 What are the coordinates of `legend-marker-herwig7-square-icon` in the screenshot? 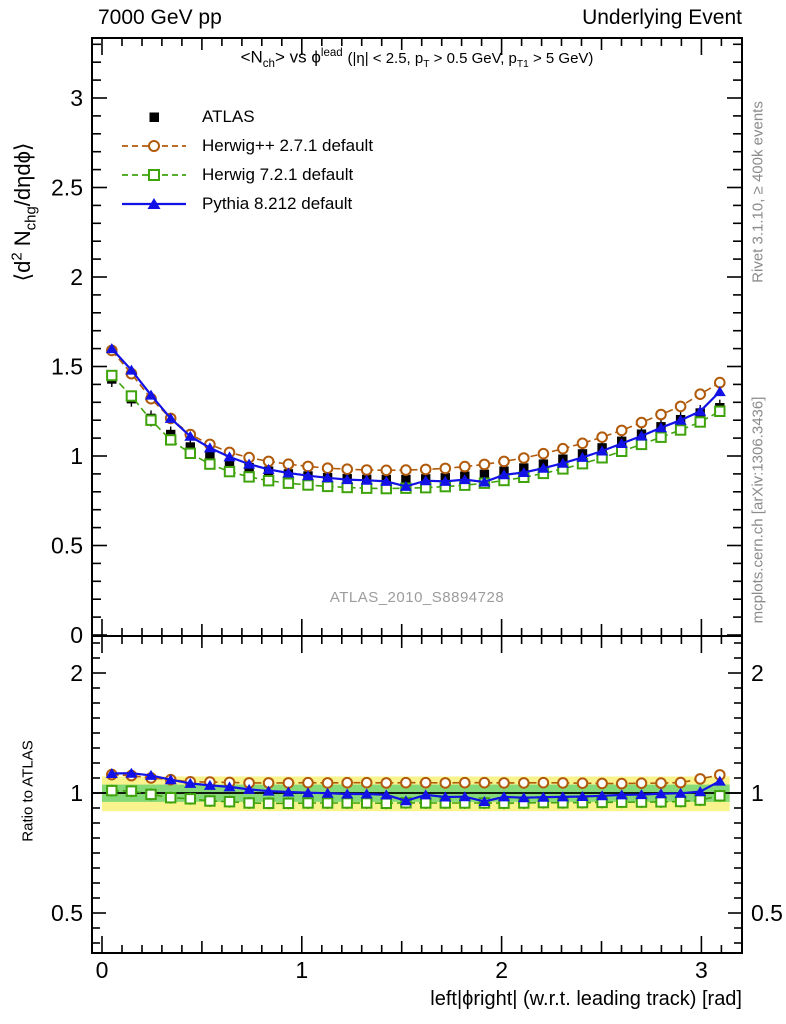 It's located at (154, 174).